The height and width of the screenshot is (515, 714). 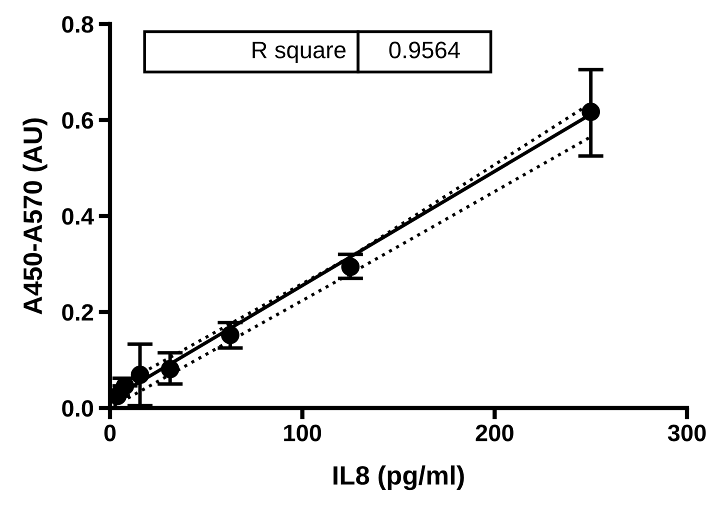 I want to click on y-axis-title: A450-A570 (AU), so click(x=35, y=216).